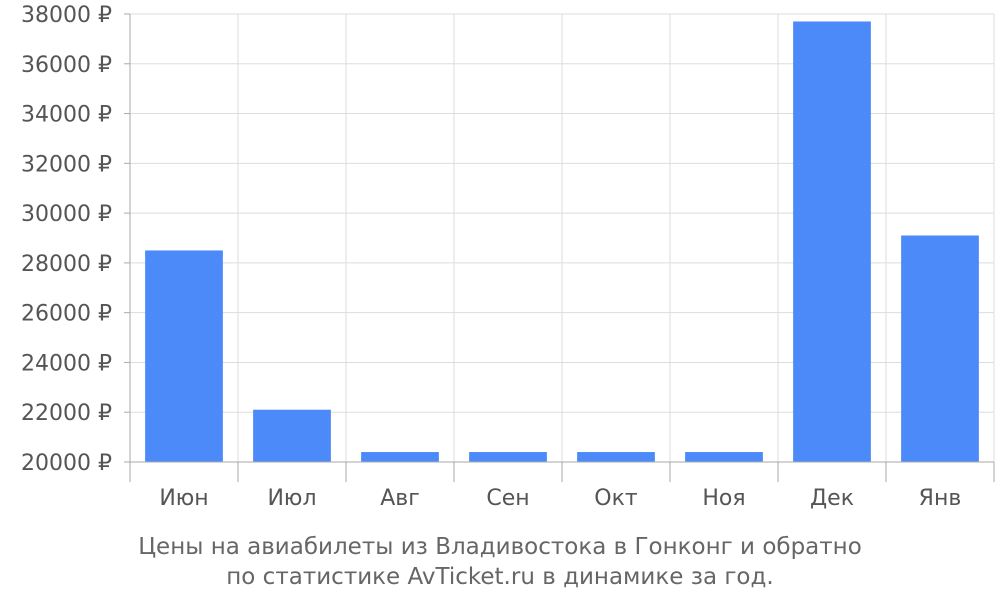 The height and width of the screenshot is (600, 1000). Describe the element at coordinates (832, 498) in the screenshot. I see `x-tick-label: Дек` at that location.